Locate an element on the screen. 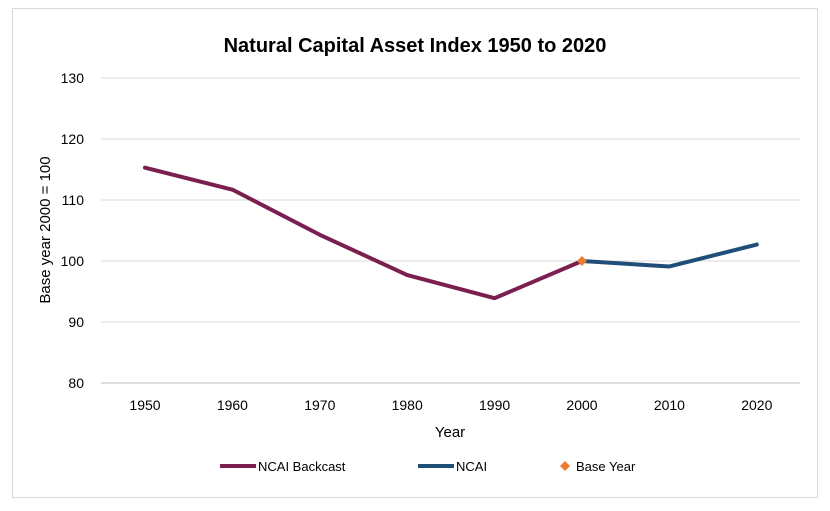 Image resolution: width=830 pixels, height=511 pixels. legend-marker is located at coordinates (565, 466).